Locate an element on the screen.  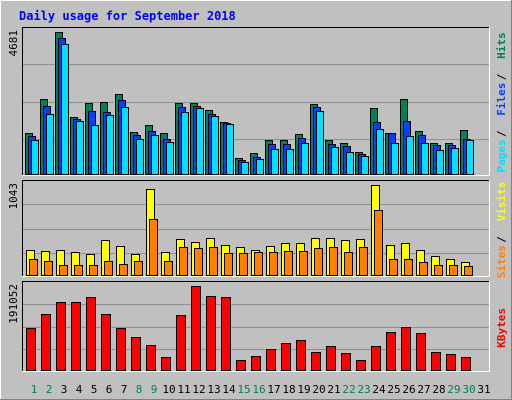
x-tick-label-day-31: 31 is located at coordinates (483, 389).